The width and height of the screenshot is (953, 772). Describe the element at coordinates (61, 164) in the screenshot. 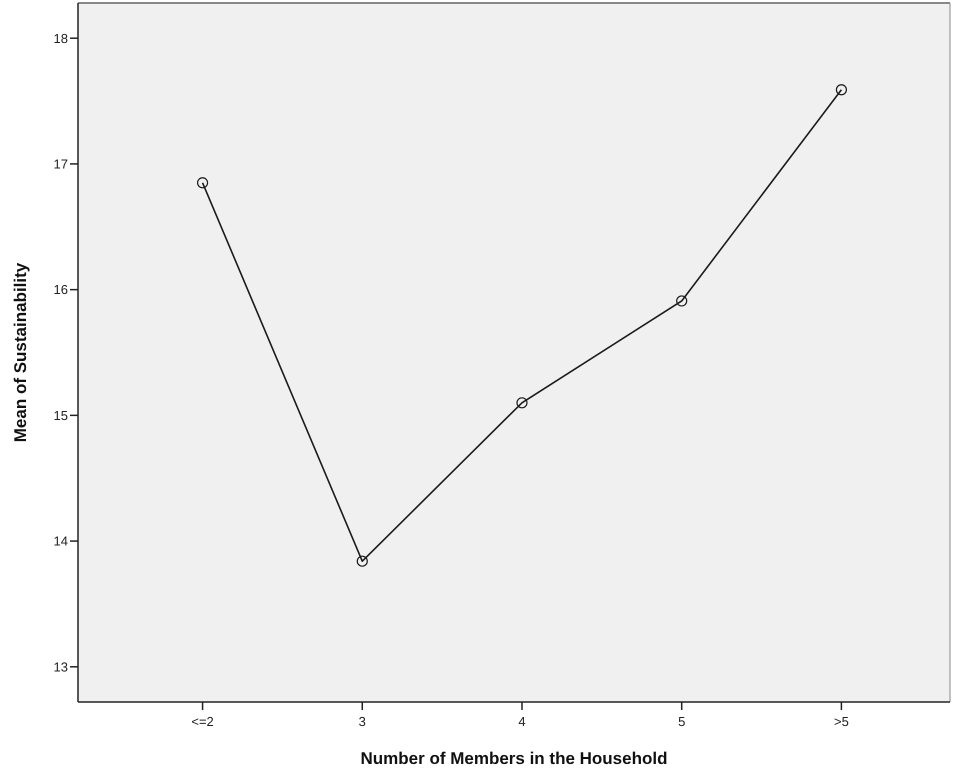

I see `y-tick-label: 17` at that location.